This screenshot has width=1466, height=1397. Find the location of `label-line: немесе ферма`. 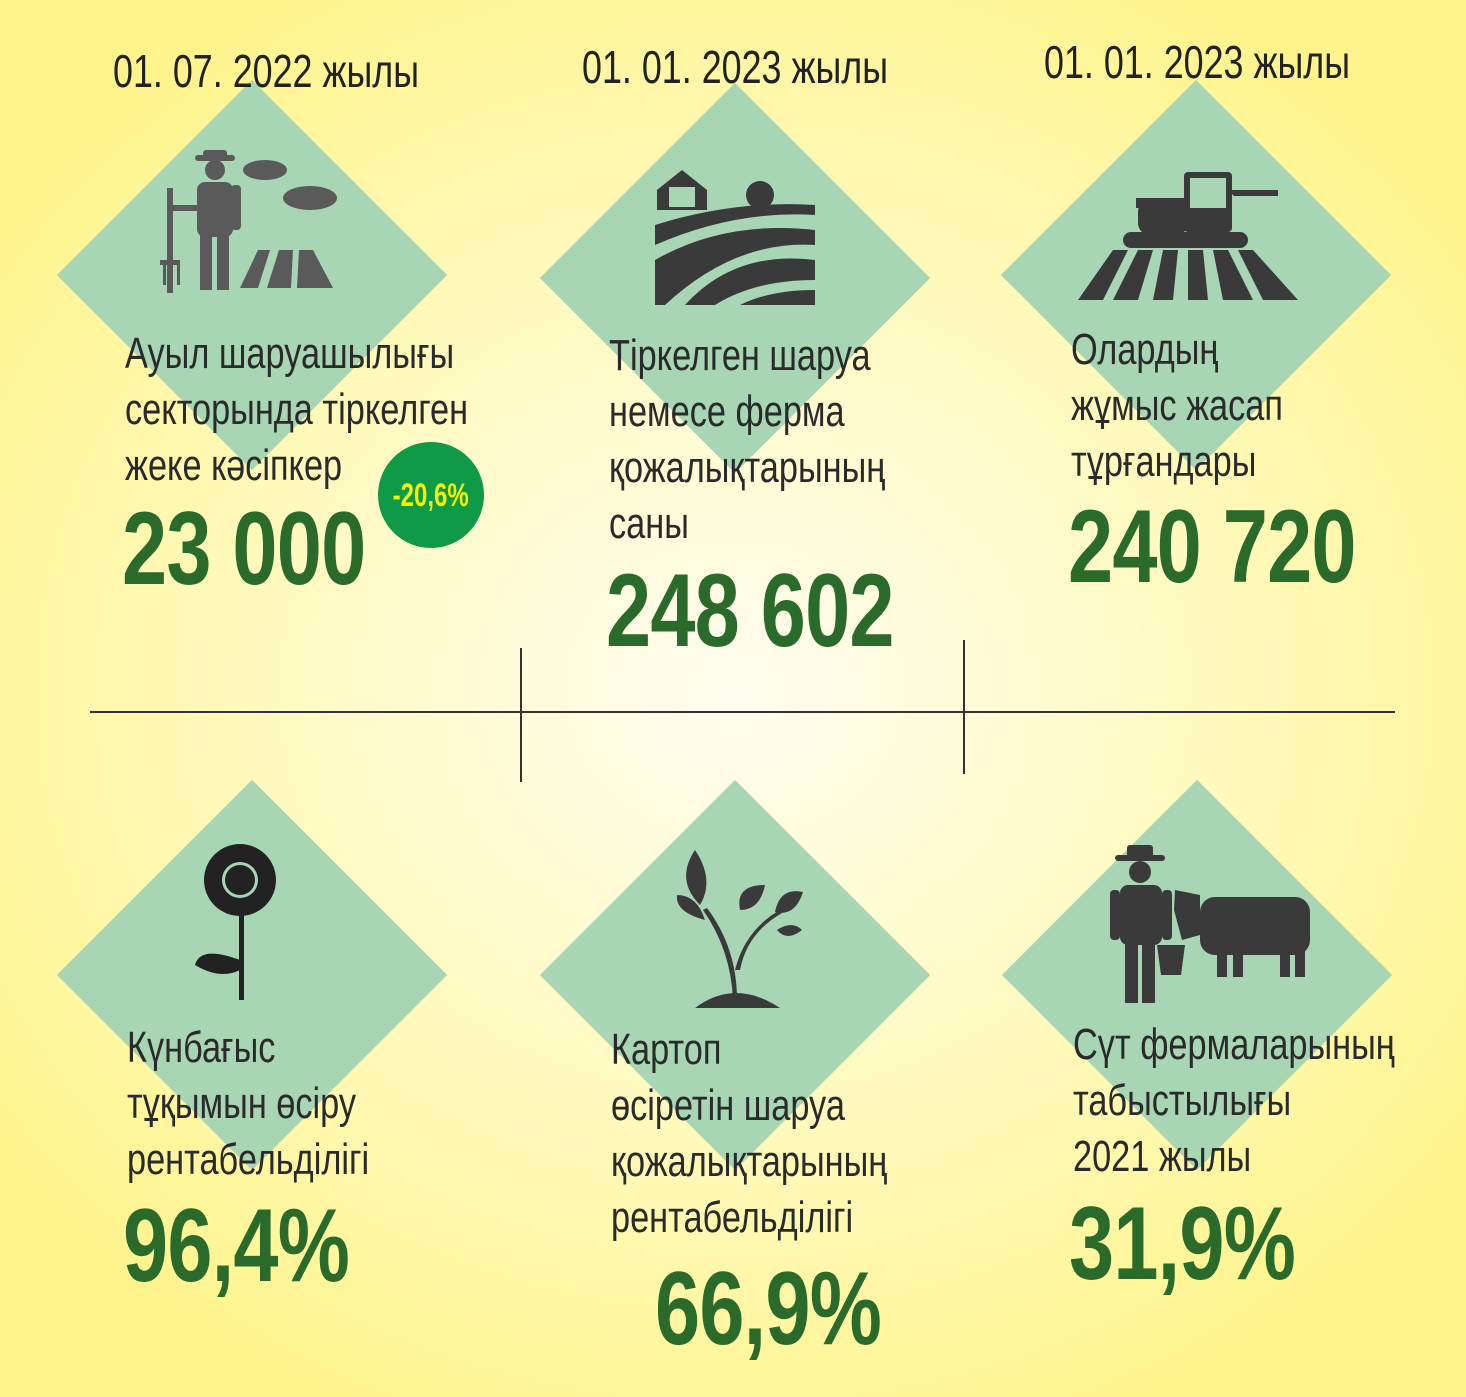

label-line: немесе ферма is located at coordinates (727, 411).